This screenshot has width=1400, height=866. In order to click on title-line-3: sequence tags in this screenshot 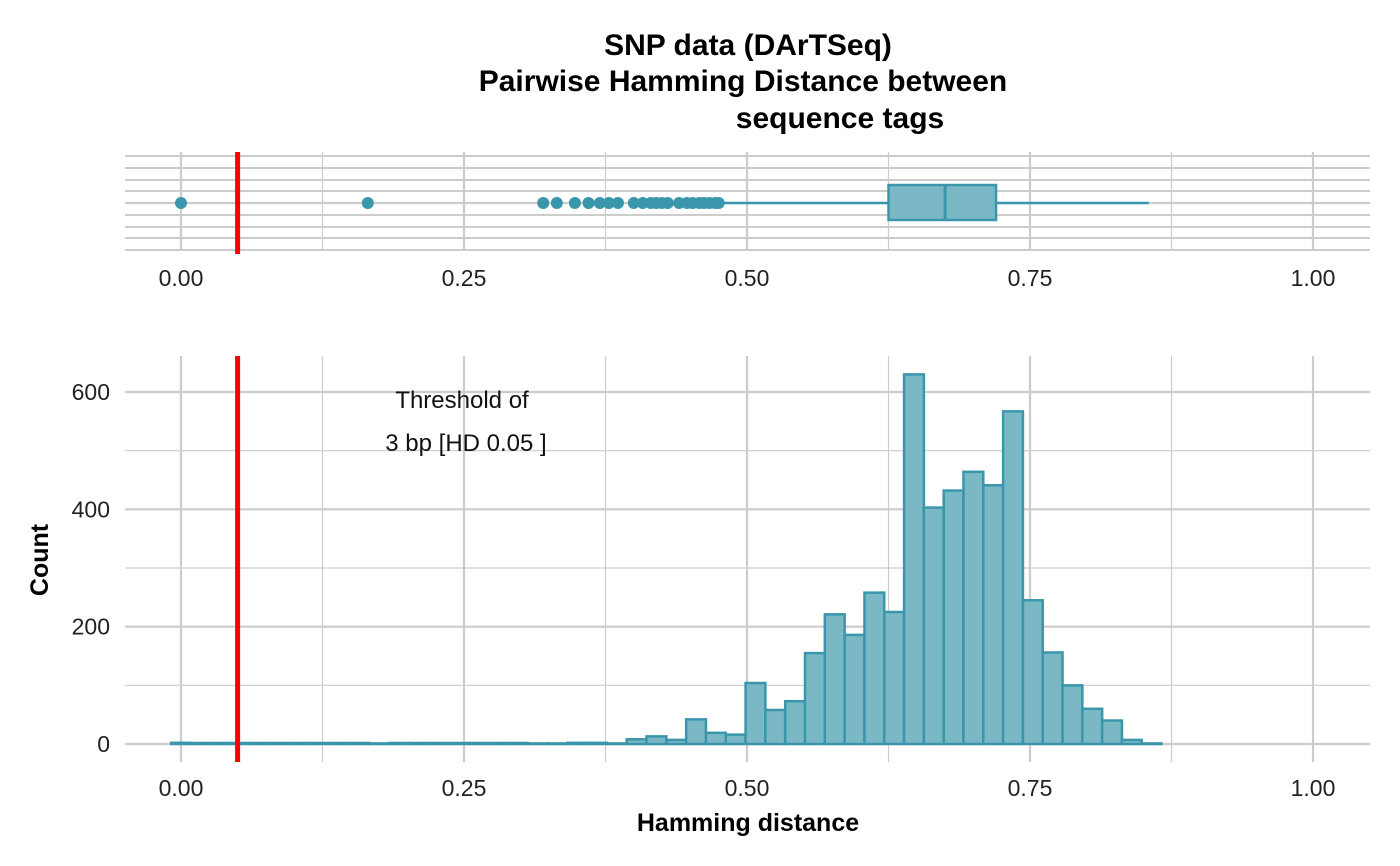, I will do `click(840, 118)`.